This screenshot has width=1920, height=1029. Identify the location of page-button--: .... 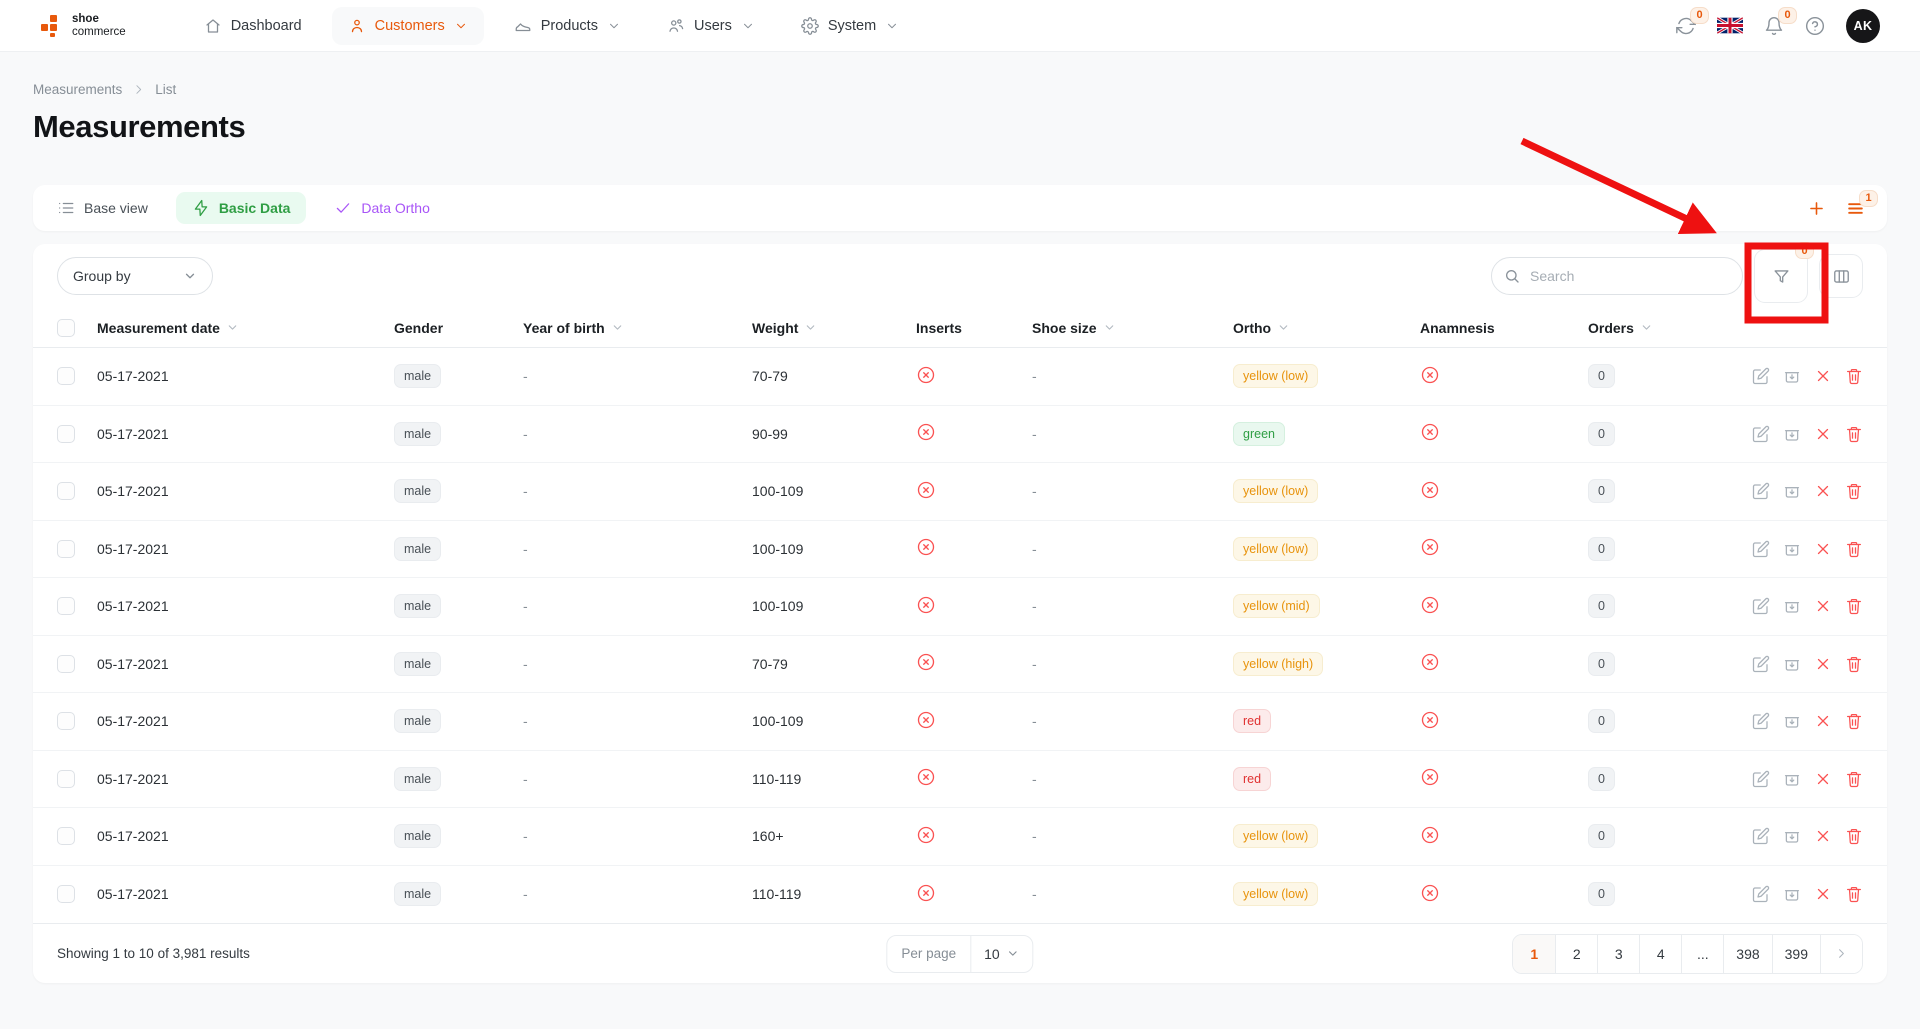
(1702, 953).